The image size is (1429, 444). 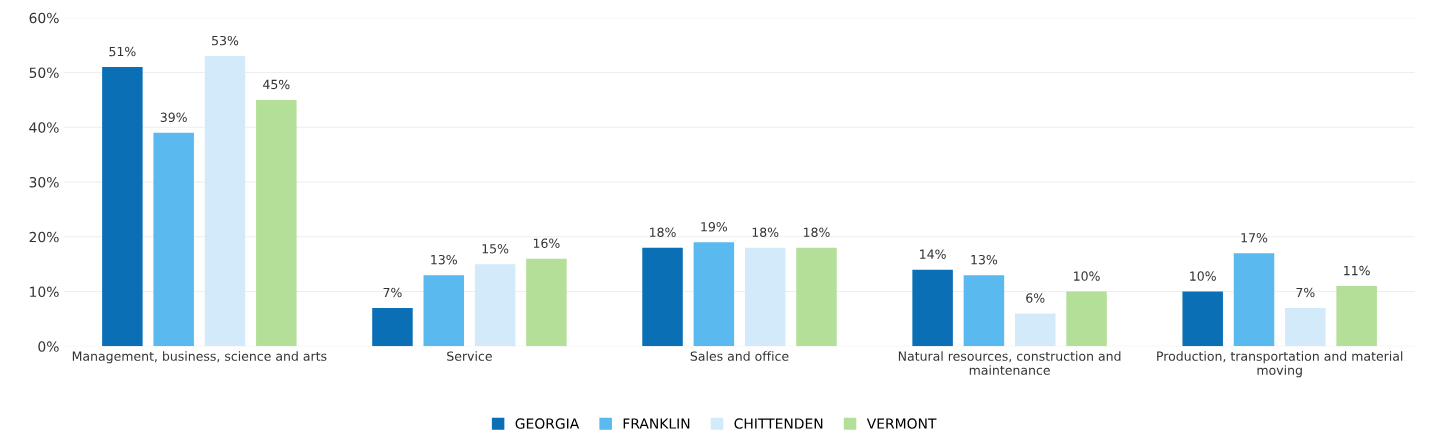 I want to click on y-tick-label: 20%, so click(x=44, y=237).